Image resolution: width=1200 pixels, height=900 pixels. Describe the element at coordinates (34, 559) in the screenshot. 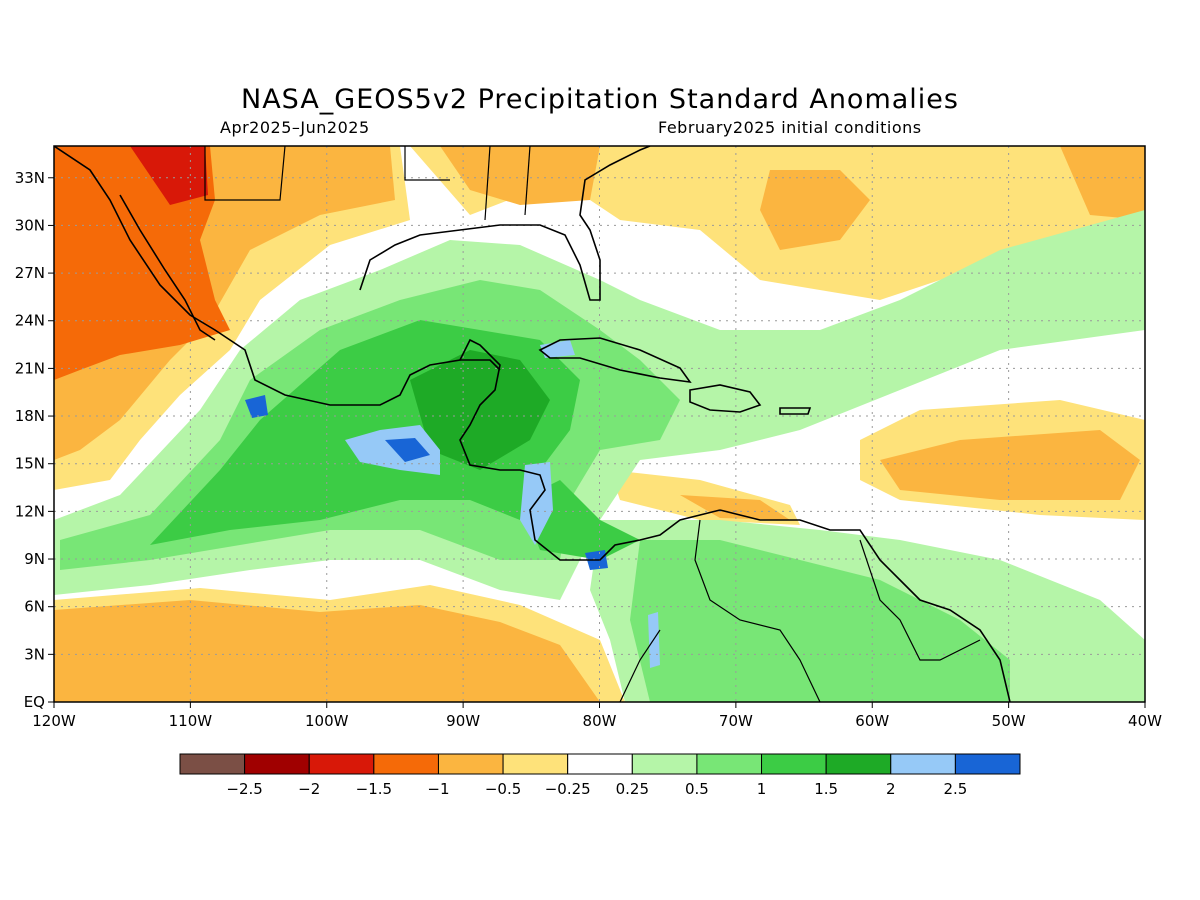

I see `lat-tick-label: 9N` at that location.